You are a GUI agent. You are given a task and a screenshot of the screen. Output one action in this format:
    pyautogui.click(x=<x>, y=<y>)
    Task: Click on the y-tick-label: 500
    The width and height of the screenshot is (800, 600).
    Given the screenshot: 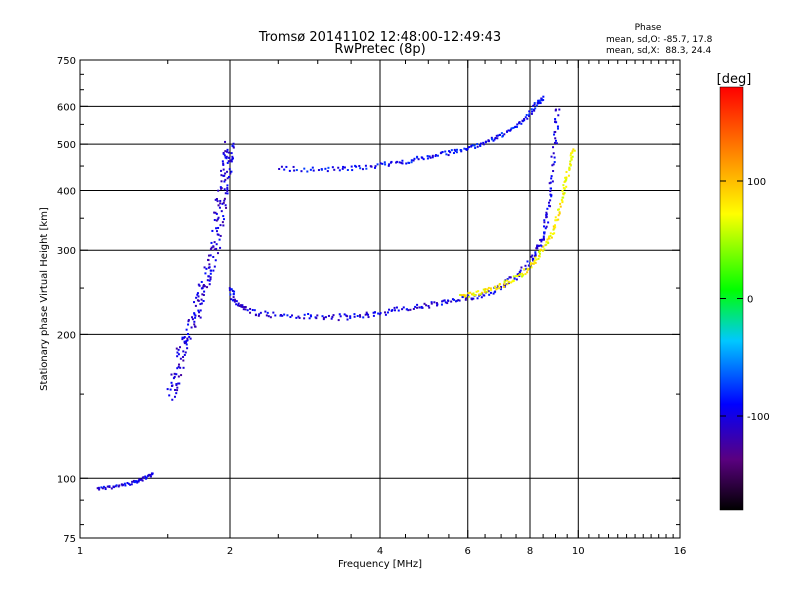 What is the action you would take?
    pyautogui.click(x=66, y=145)
    